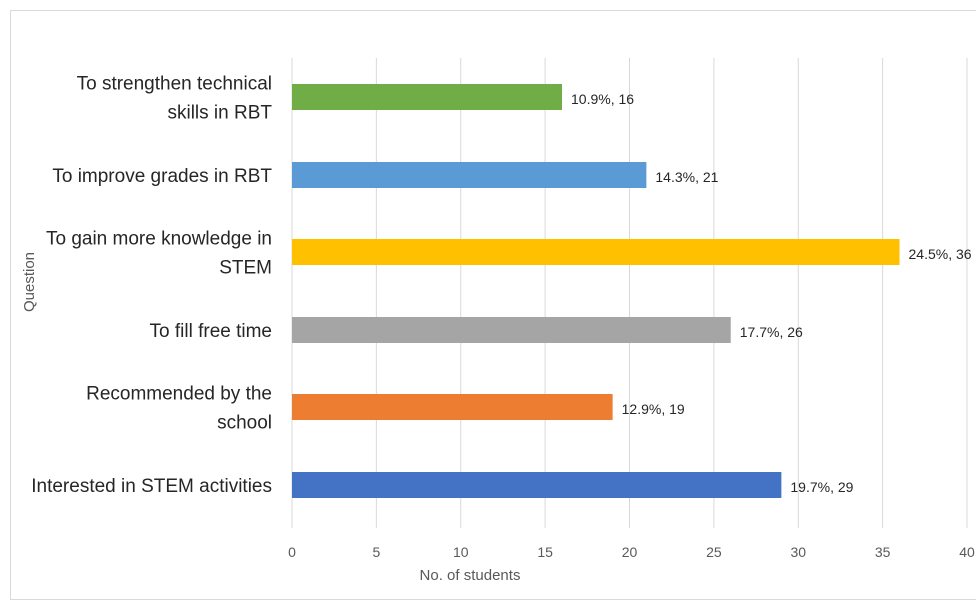 The width and height of the screenshot is (976, 600). I want to click on category-label: To fill free time, so click(211, 331).